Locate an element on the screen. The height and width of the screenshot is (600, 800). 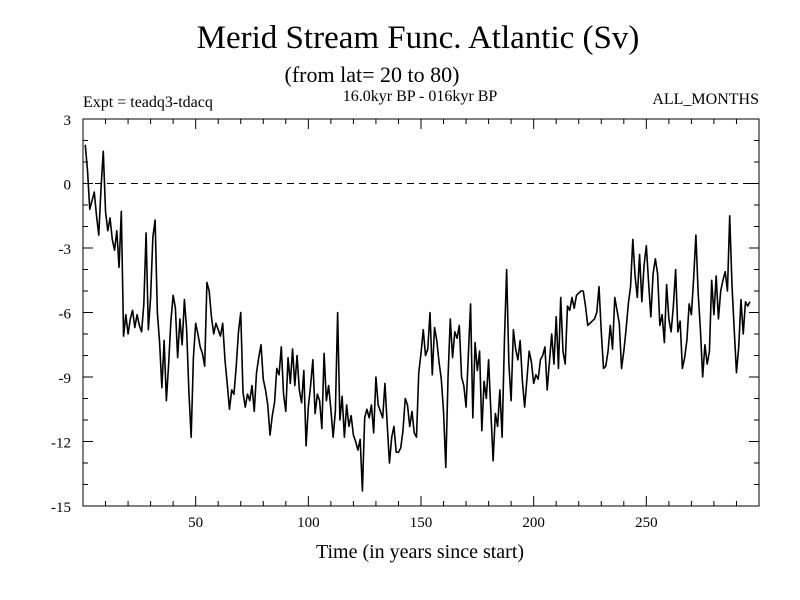
x-tick-label: 250 is located at coordinates (646, 523).